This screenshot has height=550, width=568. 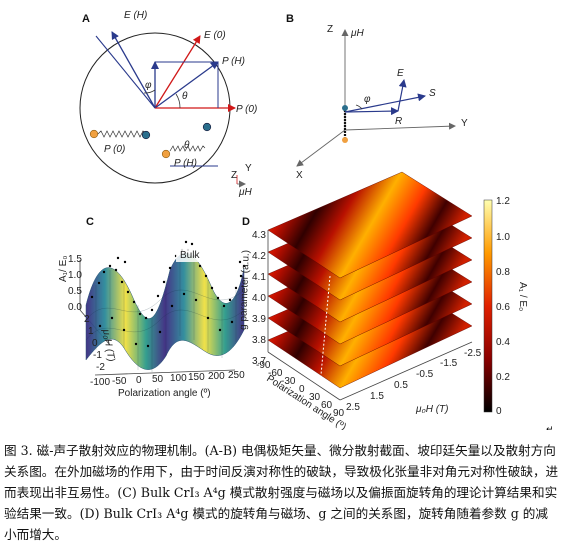 What do you see at coordinates (330, 29) in the screenshot?
I see `b-axis-z-label: Z` at bounding box center [330, 29].